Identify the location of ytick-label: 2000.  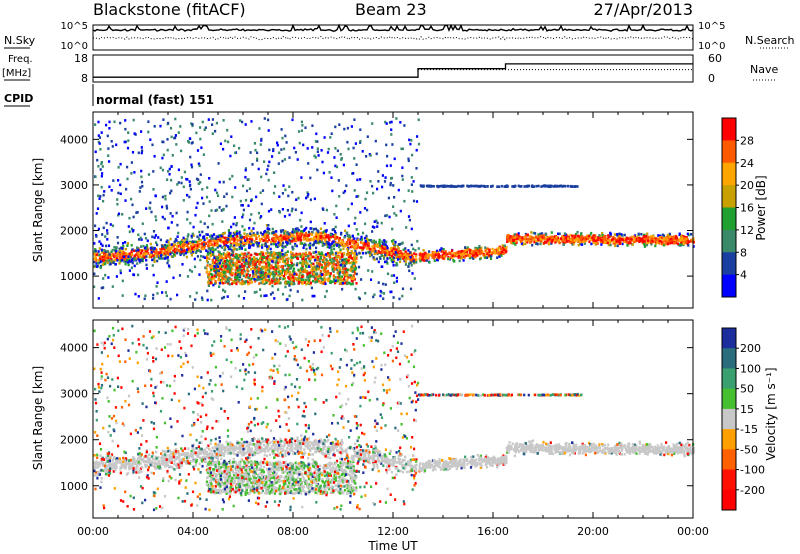
(74, 231).